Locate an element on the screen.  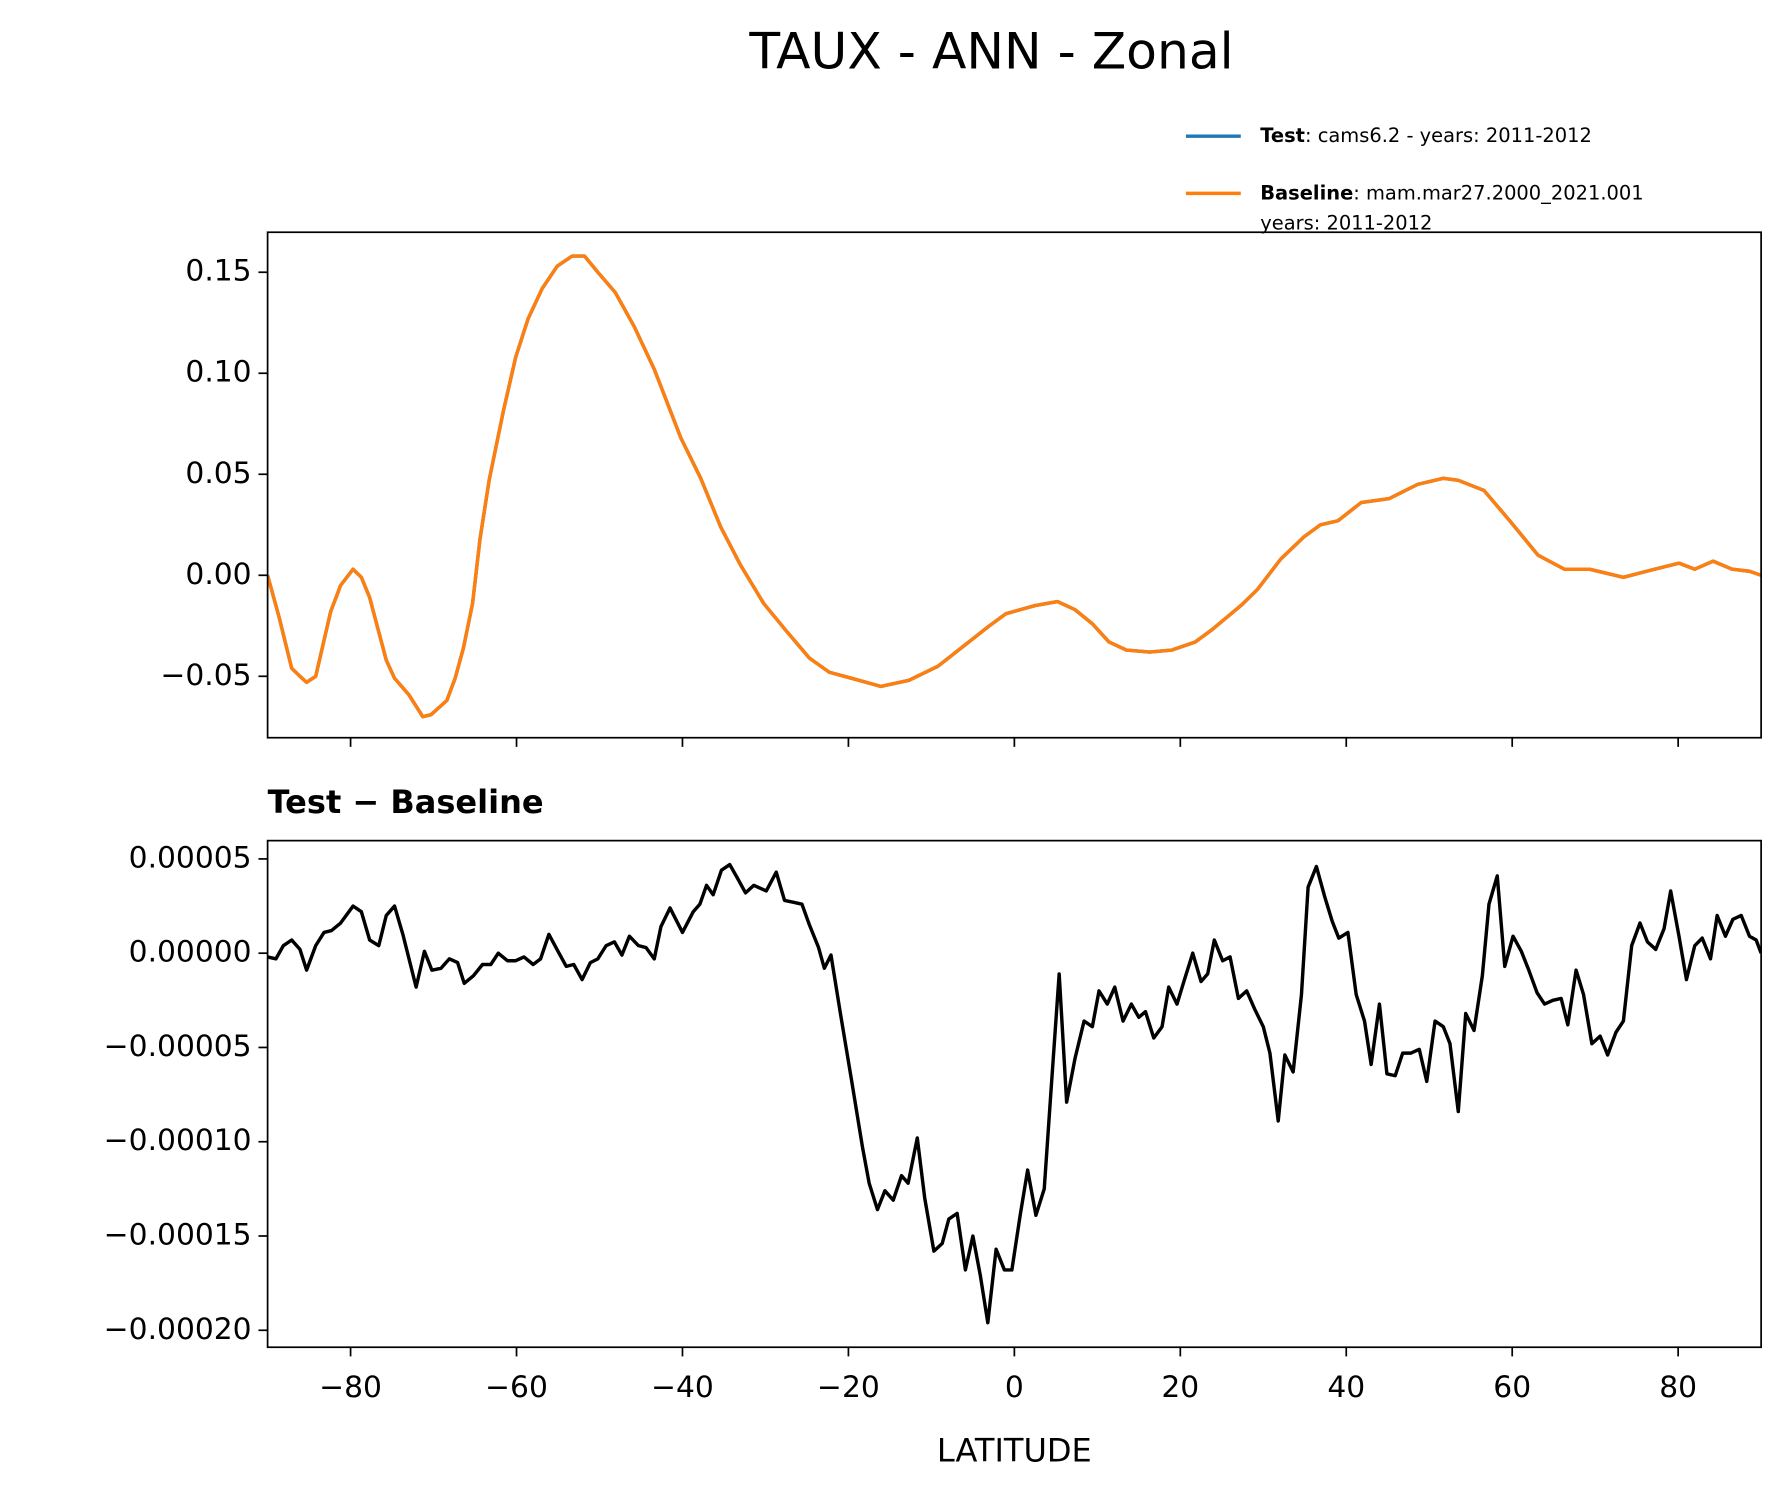
legend-entry: Test: cams6.2 - years: 2011-2012 is located at coordinates (1426, 135).